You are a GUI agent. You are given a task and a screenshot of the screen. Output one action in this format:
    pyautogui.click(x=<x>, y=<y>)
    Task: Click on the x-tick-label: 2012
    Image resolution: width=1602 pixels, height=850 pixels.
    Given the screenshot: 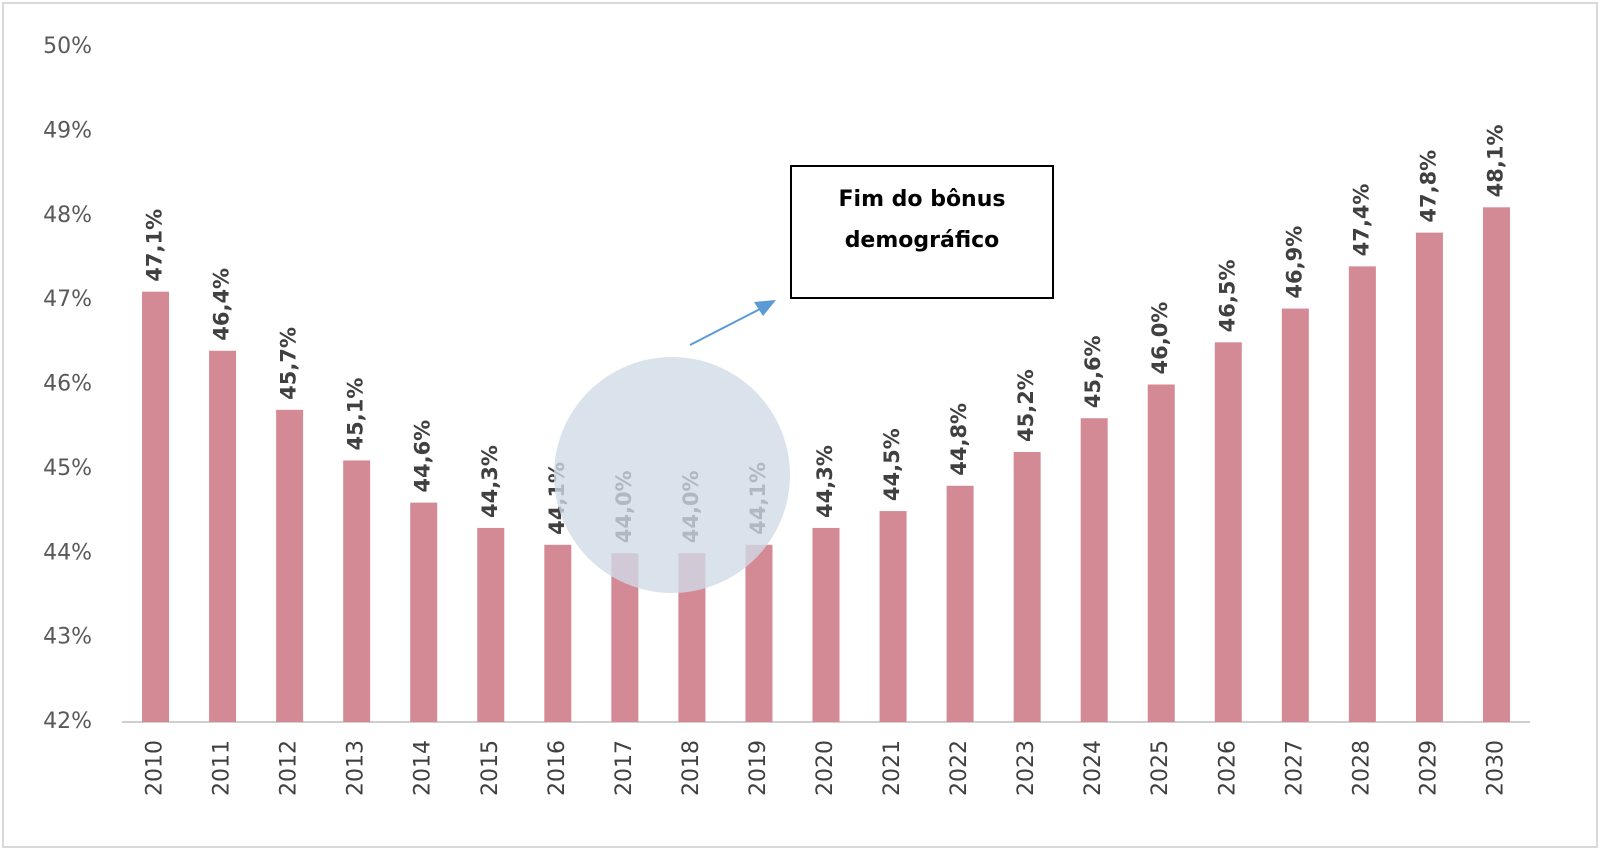 What is the action you would take?
    pyautogui.click(x=289, y=768)
    